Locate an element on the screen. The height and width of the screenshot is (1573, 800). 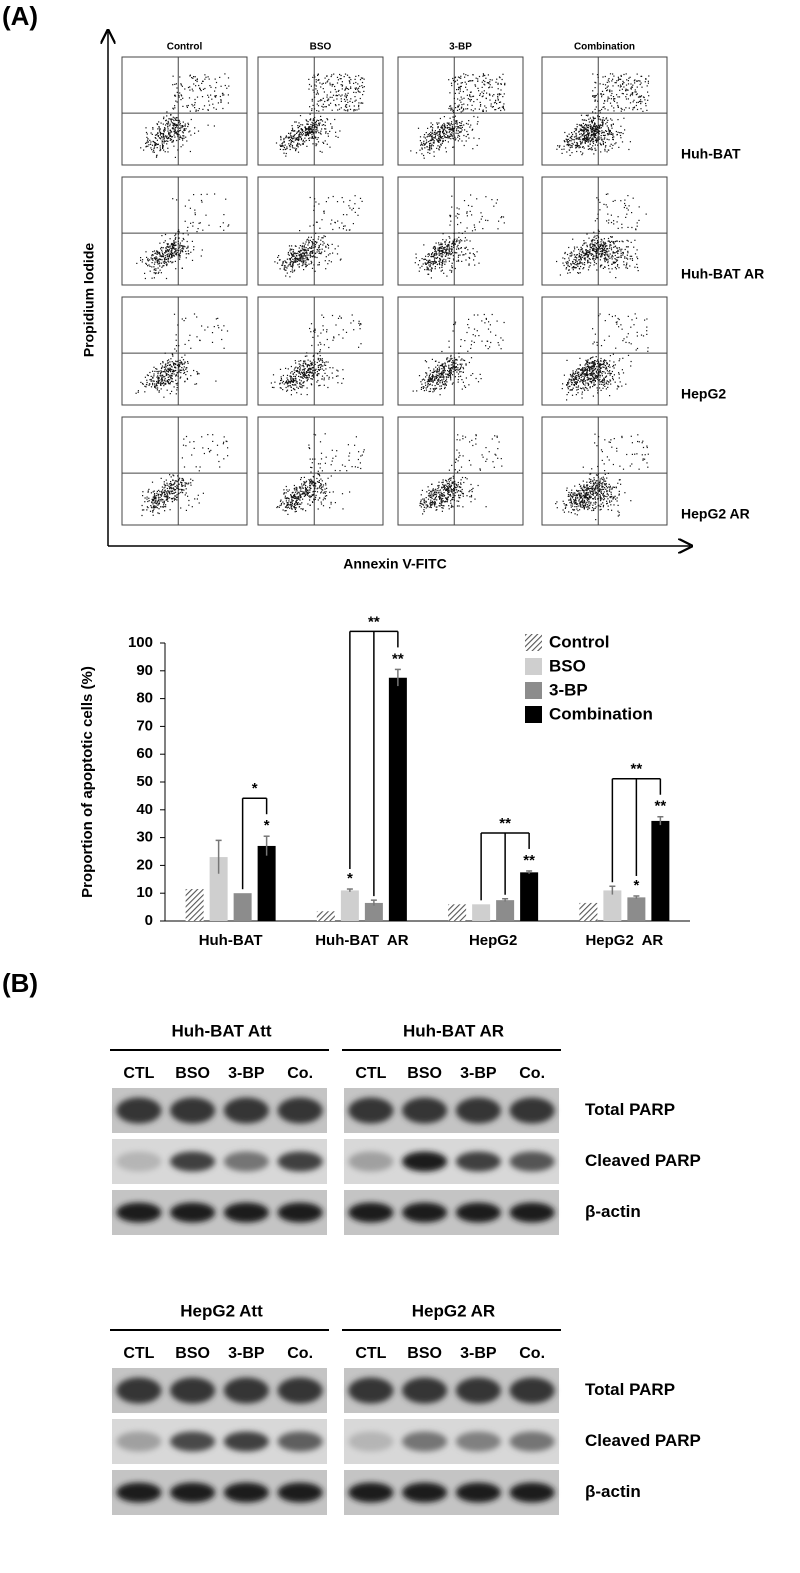
column-title: 3-BP is located at coordinates (460, 47).